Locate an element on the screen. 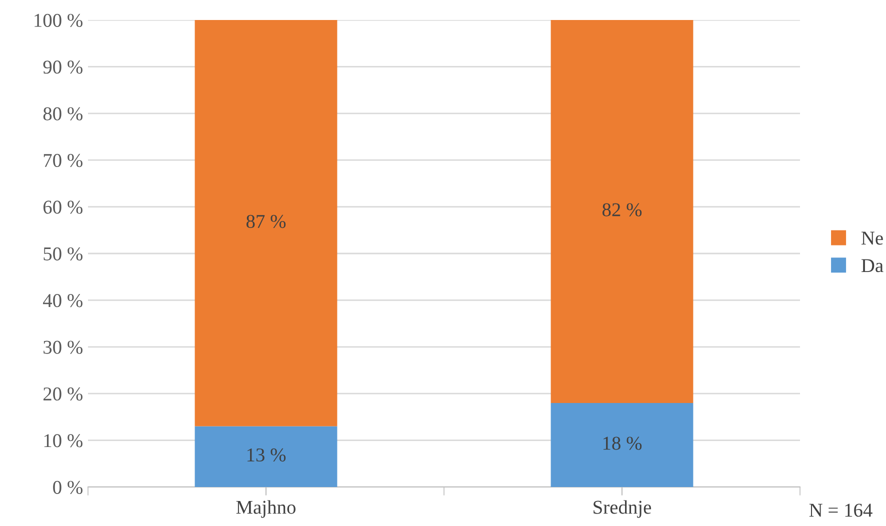  data-label: 18 % is located at coordinates (622, 443).